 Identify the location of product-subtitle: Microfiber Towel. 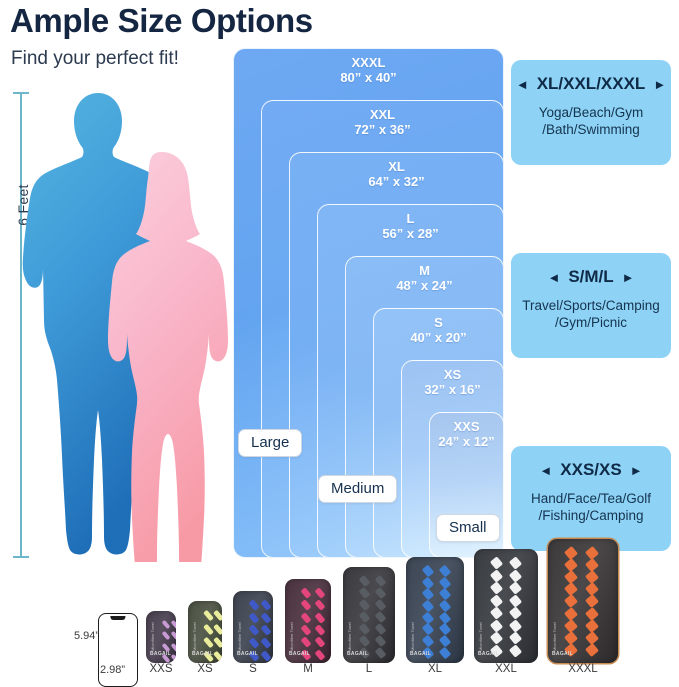
(194, 636).